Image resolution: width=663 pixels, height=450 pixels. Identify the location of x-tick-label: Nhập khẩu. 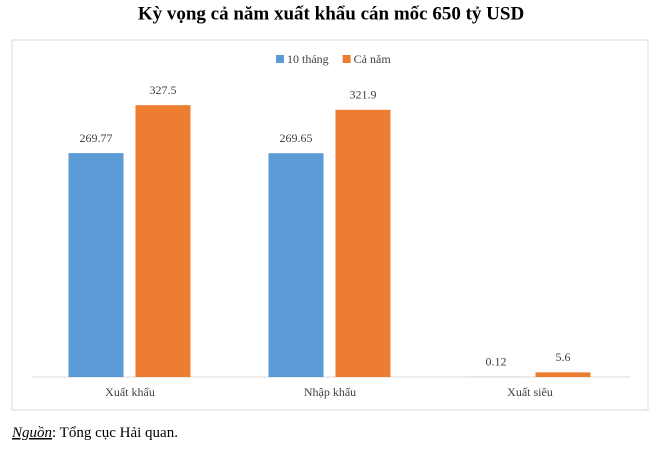
(330, 392).